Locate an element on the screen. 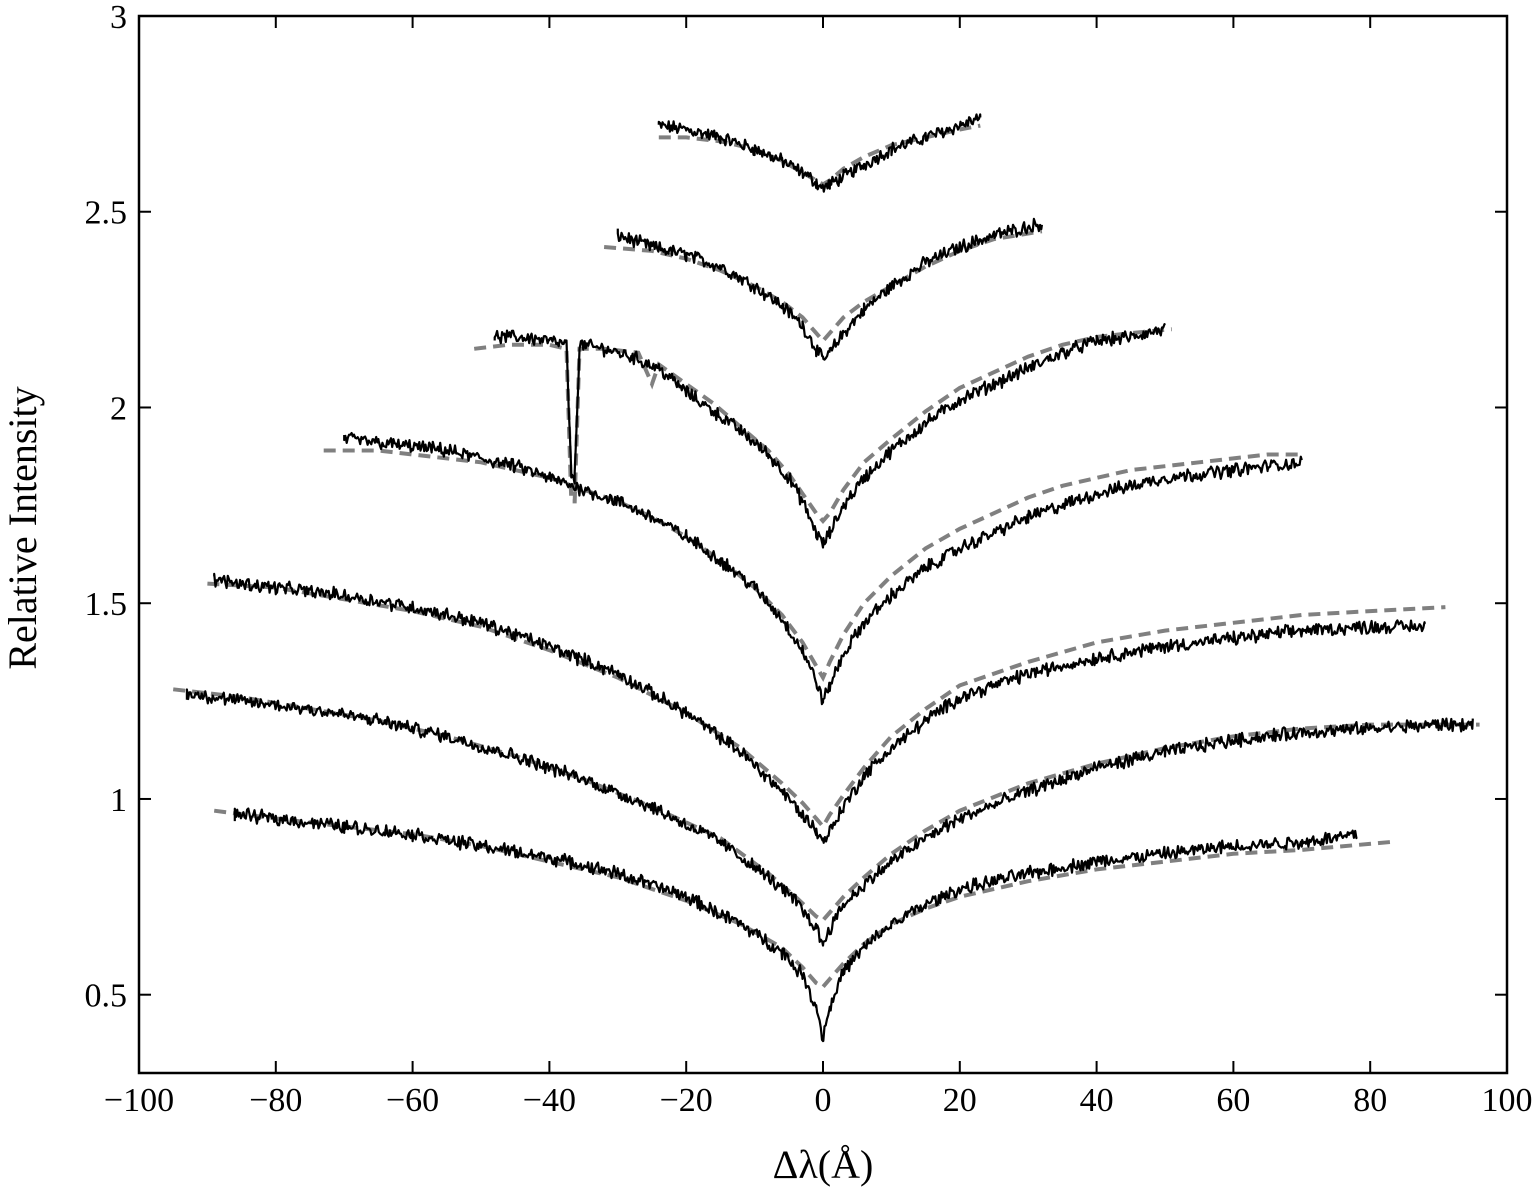  x-tick-label: −60 is located at coordinates (412, 1100).